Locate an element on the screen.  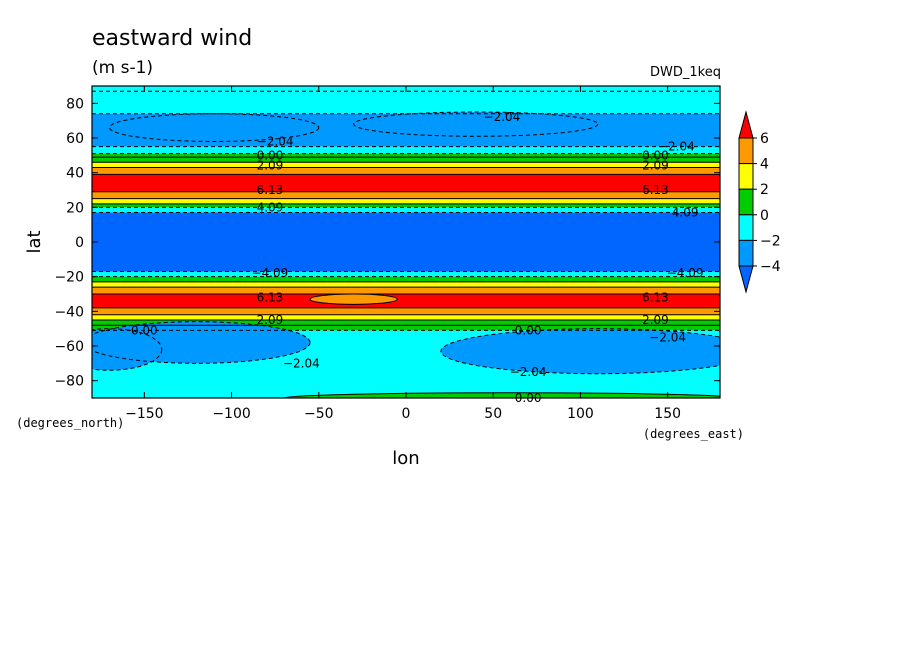
x-tick-label-6: 150 is located at coordinates (667, 414).